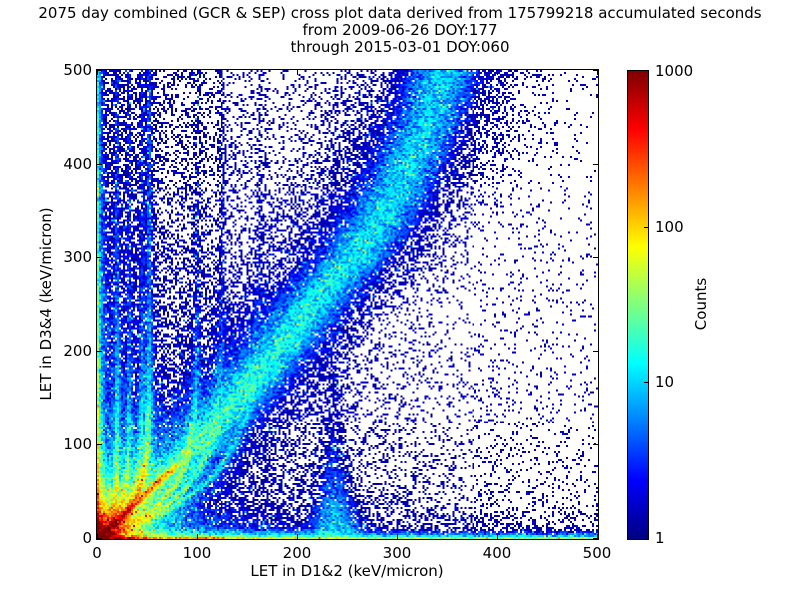 This screenshot has height=600, width=800. Describe the element at coordinates (87, 538) in the screenshot. I see `y-tick-label: 0` at that location.